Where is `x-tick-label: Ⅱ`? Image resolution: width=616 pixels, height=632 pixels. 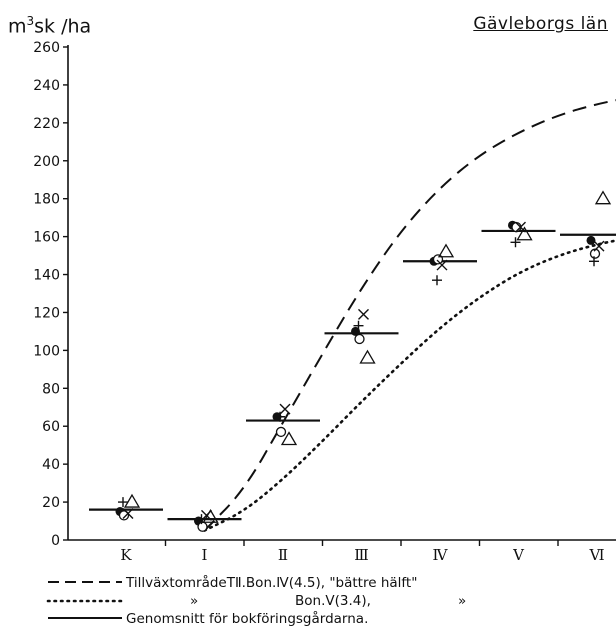
x-tick-label: Ⅱ is located at coordinates (283, 555).